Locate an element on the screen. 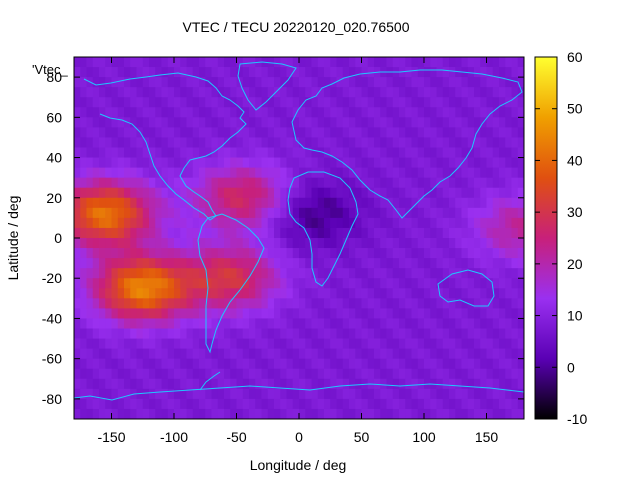  colorbar-tick-label: 40 is located at coordinates (575, 160).